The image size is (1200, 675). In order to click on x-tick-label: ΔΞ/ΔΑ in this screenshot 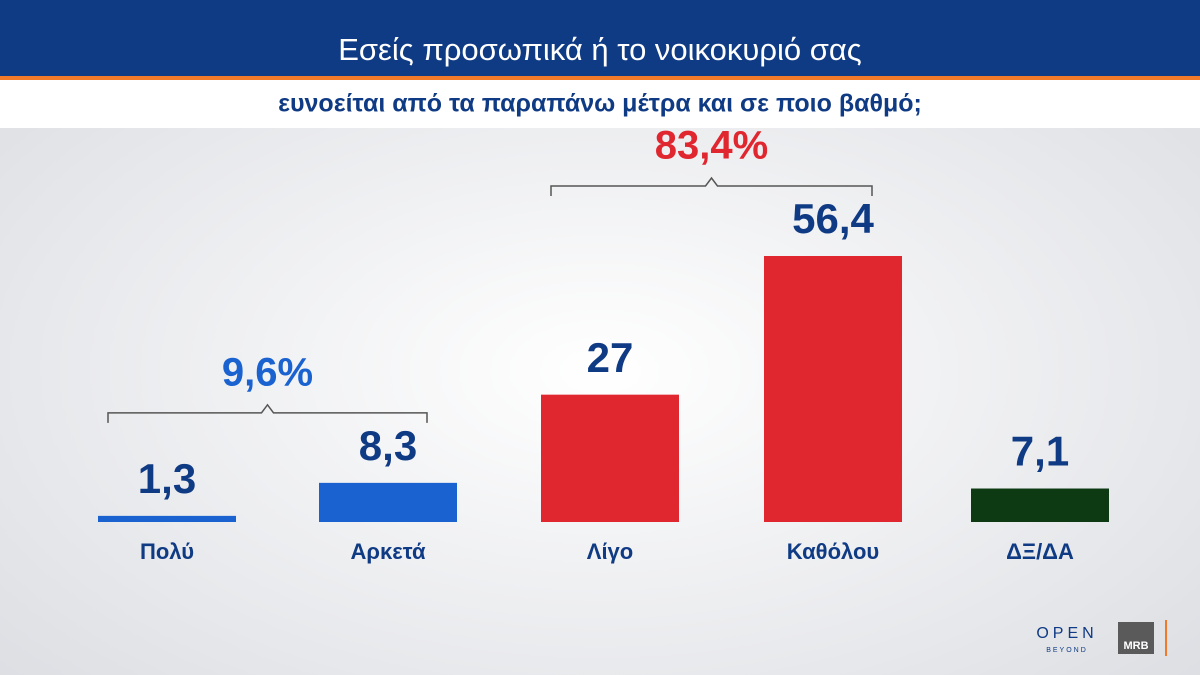, I will do `click(1040, 551)`.